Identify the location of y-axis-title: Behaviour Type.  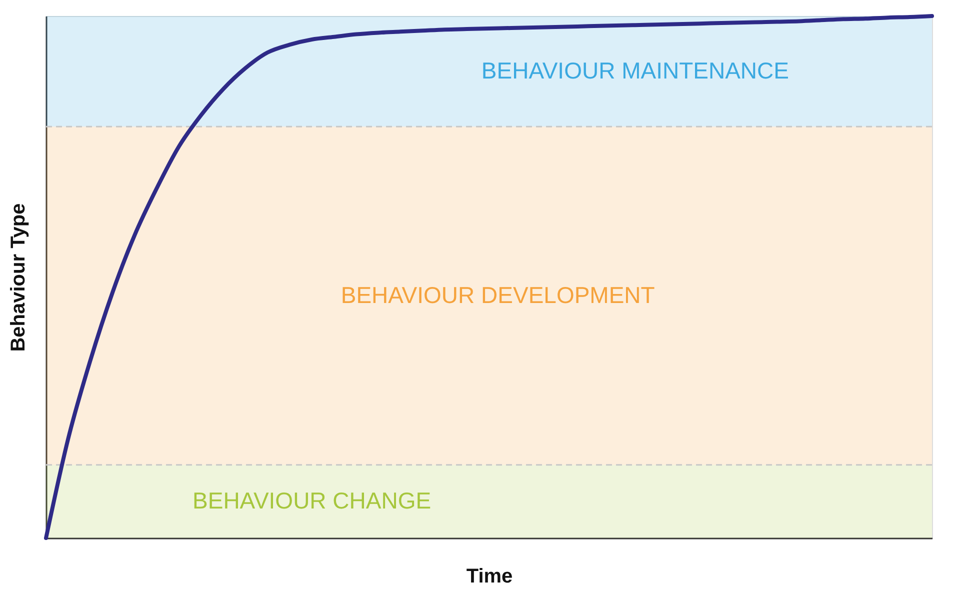
(19, 277).